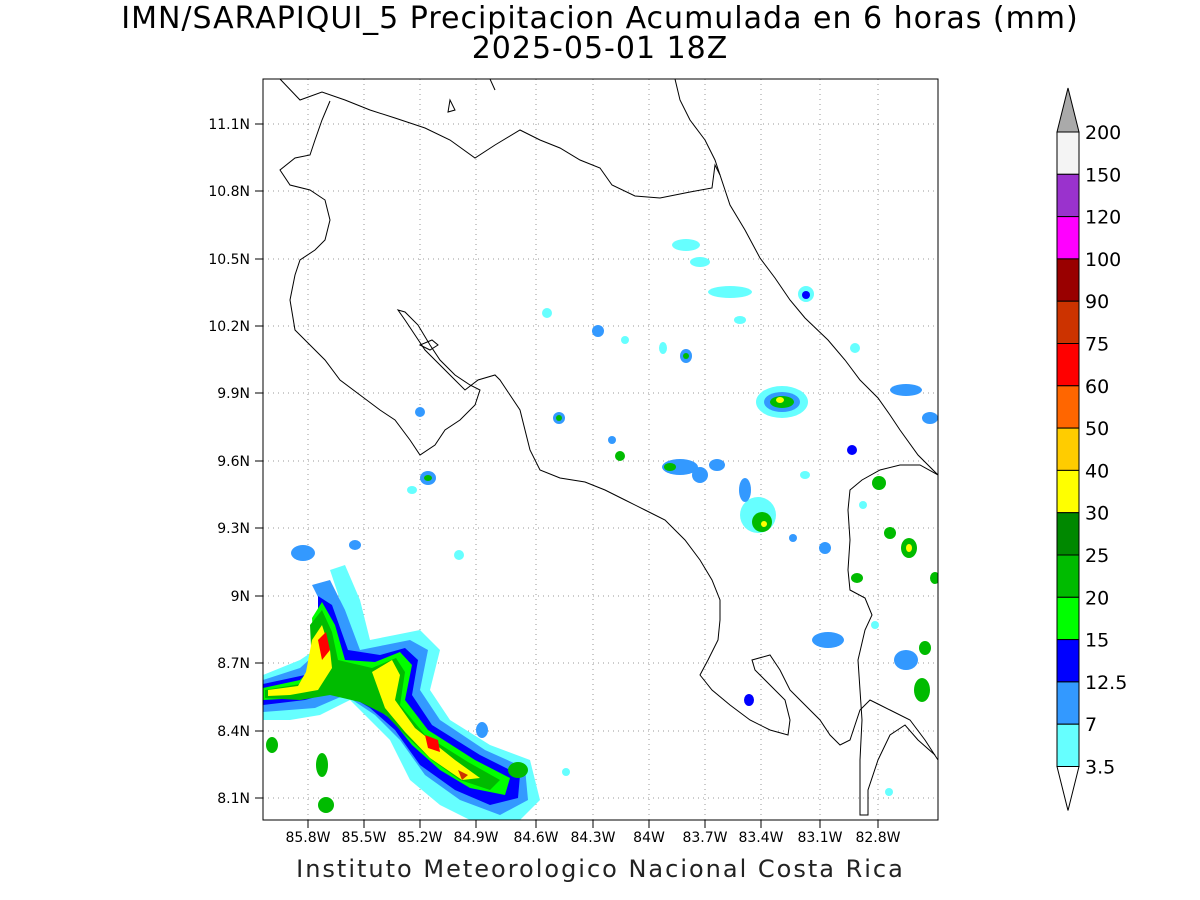 The image size is (1200, 900). What do you see at coordinates (1097, 641) in the screenshot?
I see `colorbar-label: 15` at bounding box center [1097, 641].